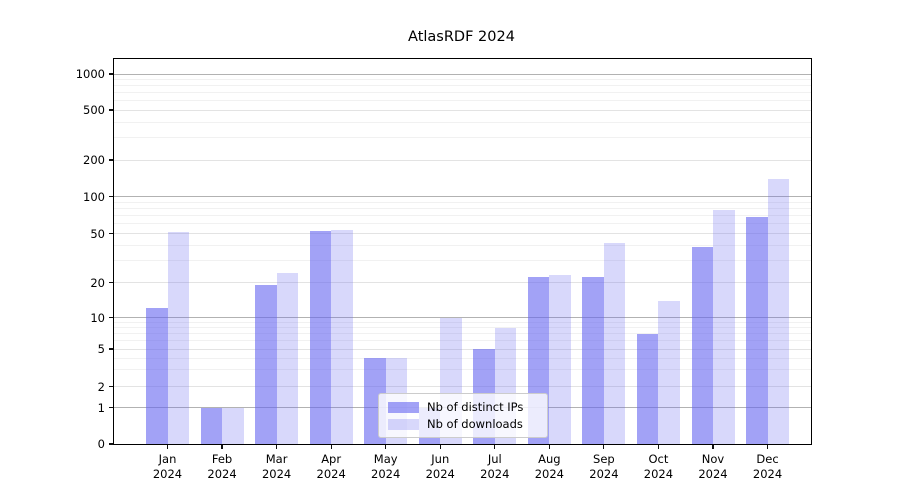  Describe the element at coordinates (495, 466) in the screenshot. I see `x-tick-label: Jul 2024` at that location.